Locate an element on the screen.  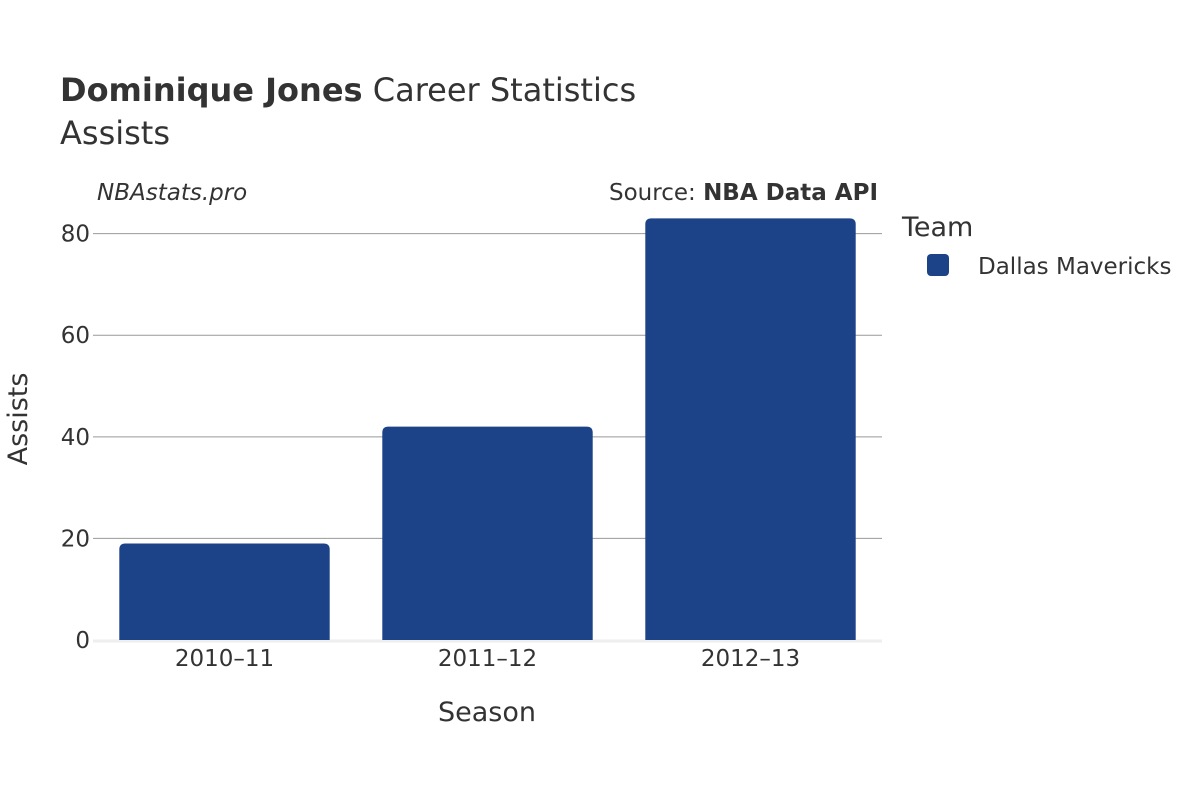
x-axis: 2010–11 2011–12 2012–13 is located at coordinates (487, 659).